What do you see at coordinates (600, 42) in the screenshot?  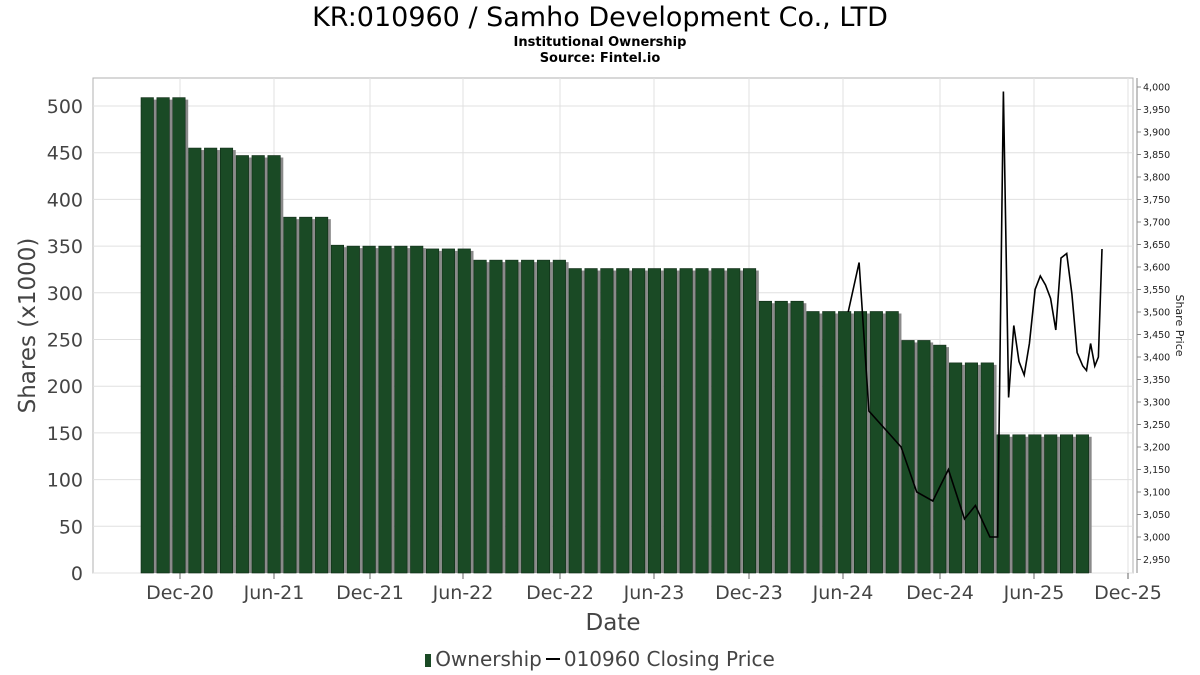 I see `chart-subtitle: Institutional Ownership` at bounding box center [600, 42].